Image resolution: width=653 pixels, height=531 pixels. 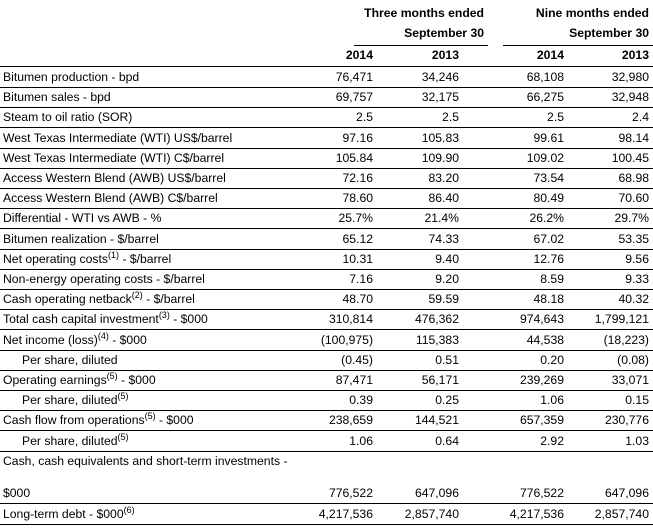 What do you see at coordinates (129, 509) in the screenshot?
I see `footnote-marker: (6)` at bounding box center [129, 509].